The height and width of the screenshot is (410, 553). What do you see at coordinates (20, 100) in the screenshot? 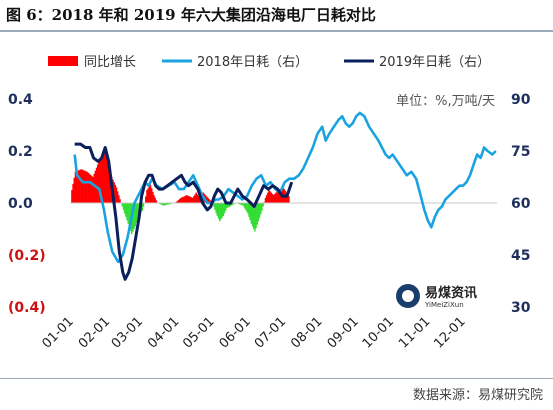
I see `left-tick-label: 0.4` at bounding box center [20, 100].